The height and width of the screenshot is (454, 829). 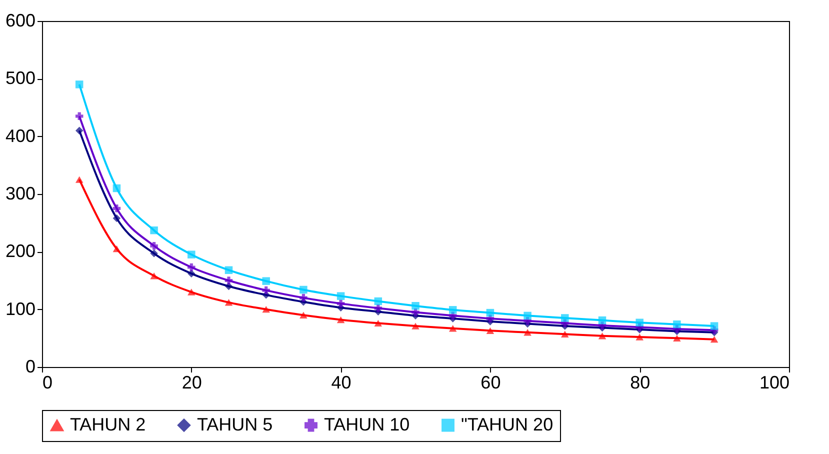 What do you see at coordinates (108, 424) in the screenshot?
I see `legend-label: TAHUN 2` at bounding box center [108, 424].